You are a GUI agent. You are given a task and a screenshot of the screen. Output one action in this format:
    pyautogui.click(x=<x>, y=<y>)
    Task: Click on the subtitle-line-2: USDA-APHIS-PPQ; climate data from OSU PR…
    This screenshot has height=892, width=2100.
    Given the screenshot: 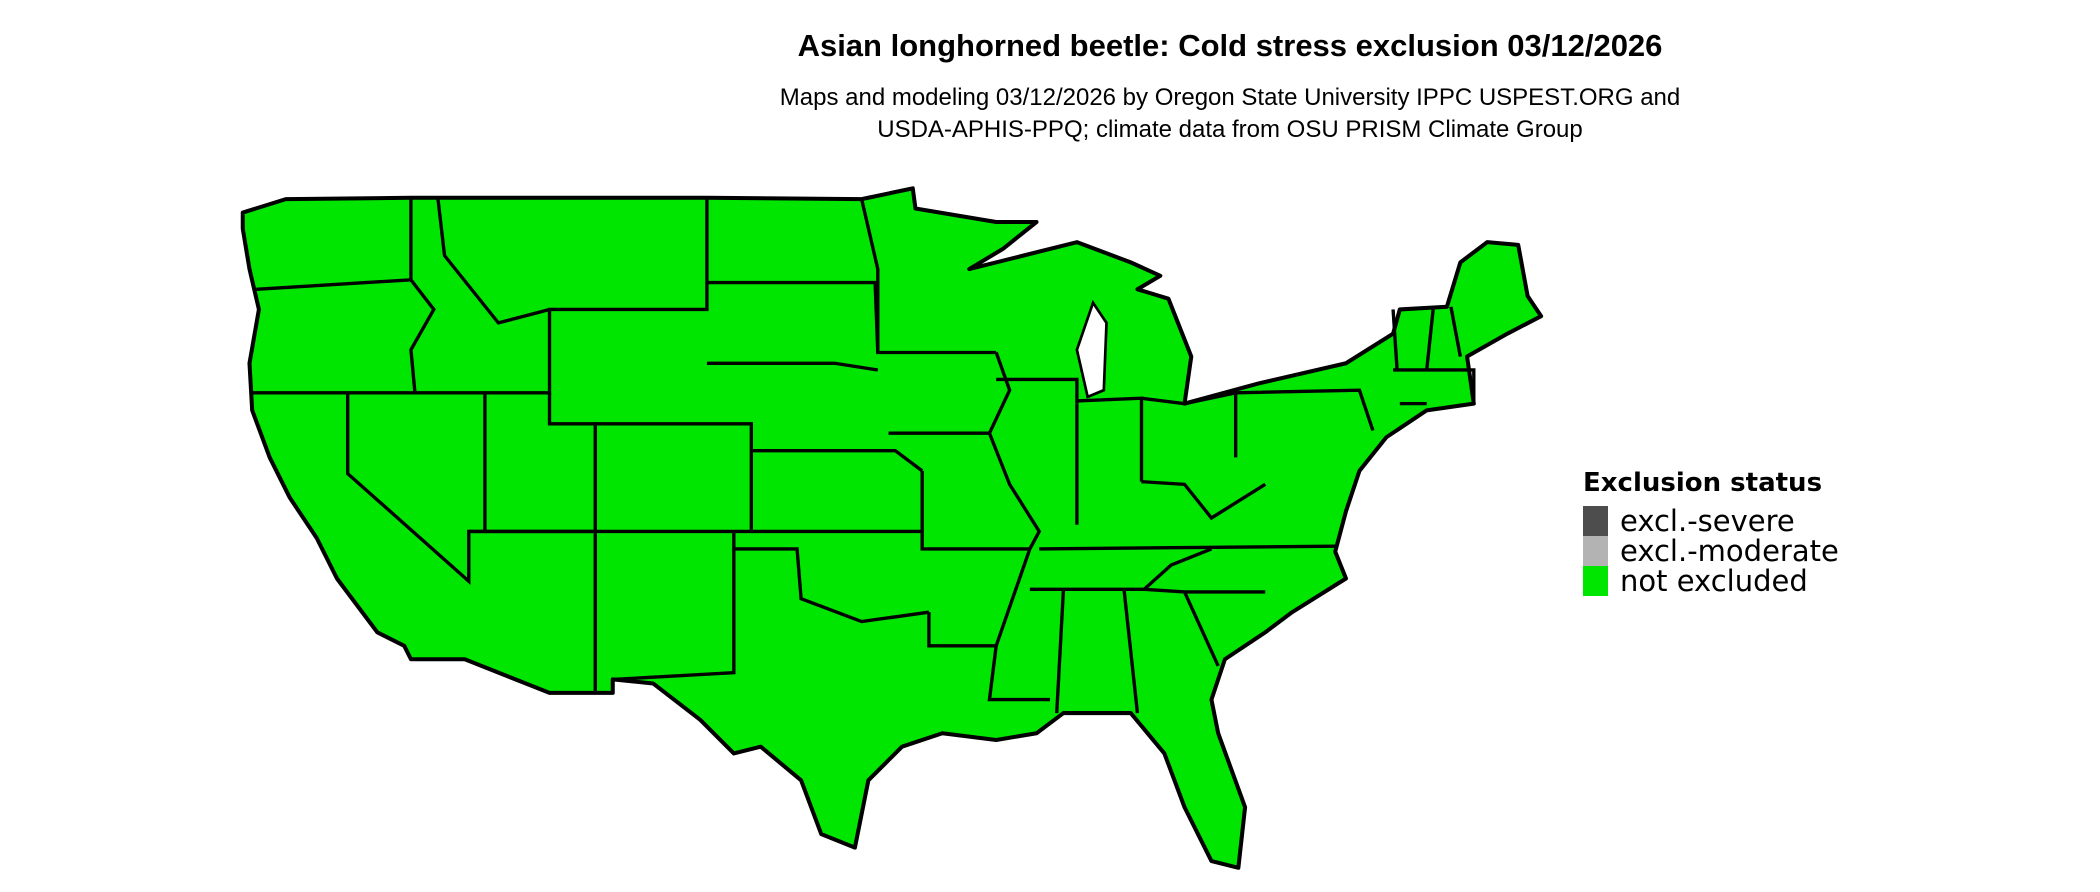 What is the action you would take?
    pyautogui.click(x=1230, y=129)
    